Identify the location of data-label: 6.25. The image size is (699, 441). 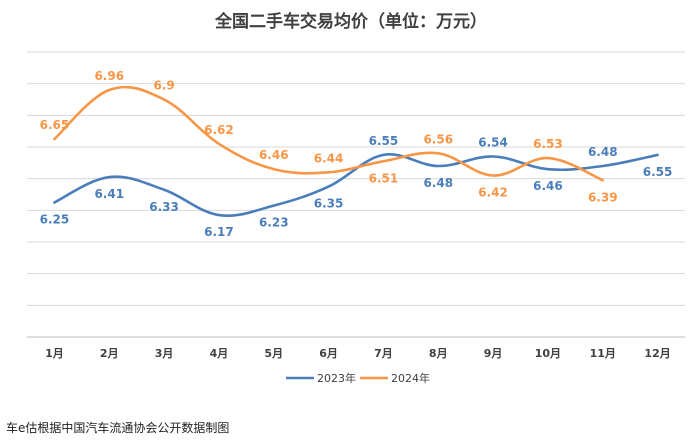
(55, 219).